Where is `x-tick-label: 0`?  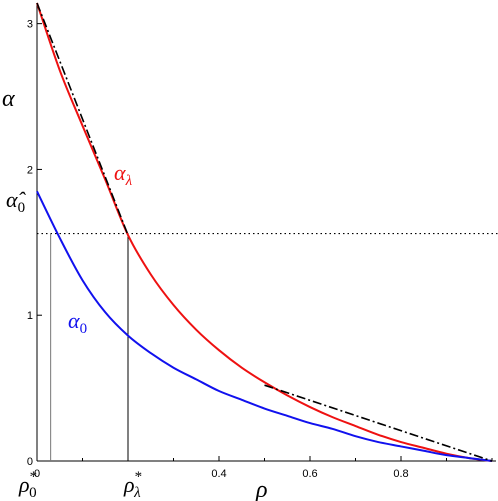
x-tick-label: 0 is located at coordinates (37, 474).